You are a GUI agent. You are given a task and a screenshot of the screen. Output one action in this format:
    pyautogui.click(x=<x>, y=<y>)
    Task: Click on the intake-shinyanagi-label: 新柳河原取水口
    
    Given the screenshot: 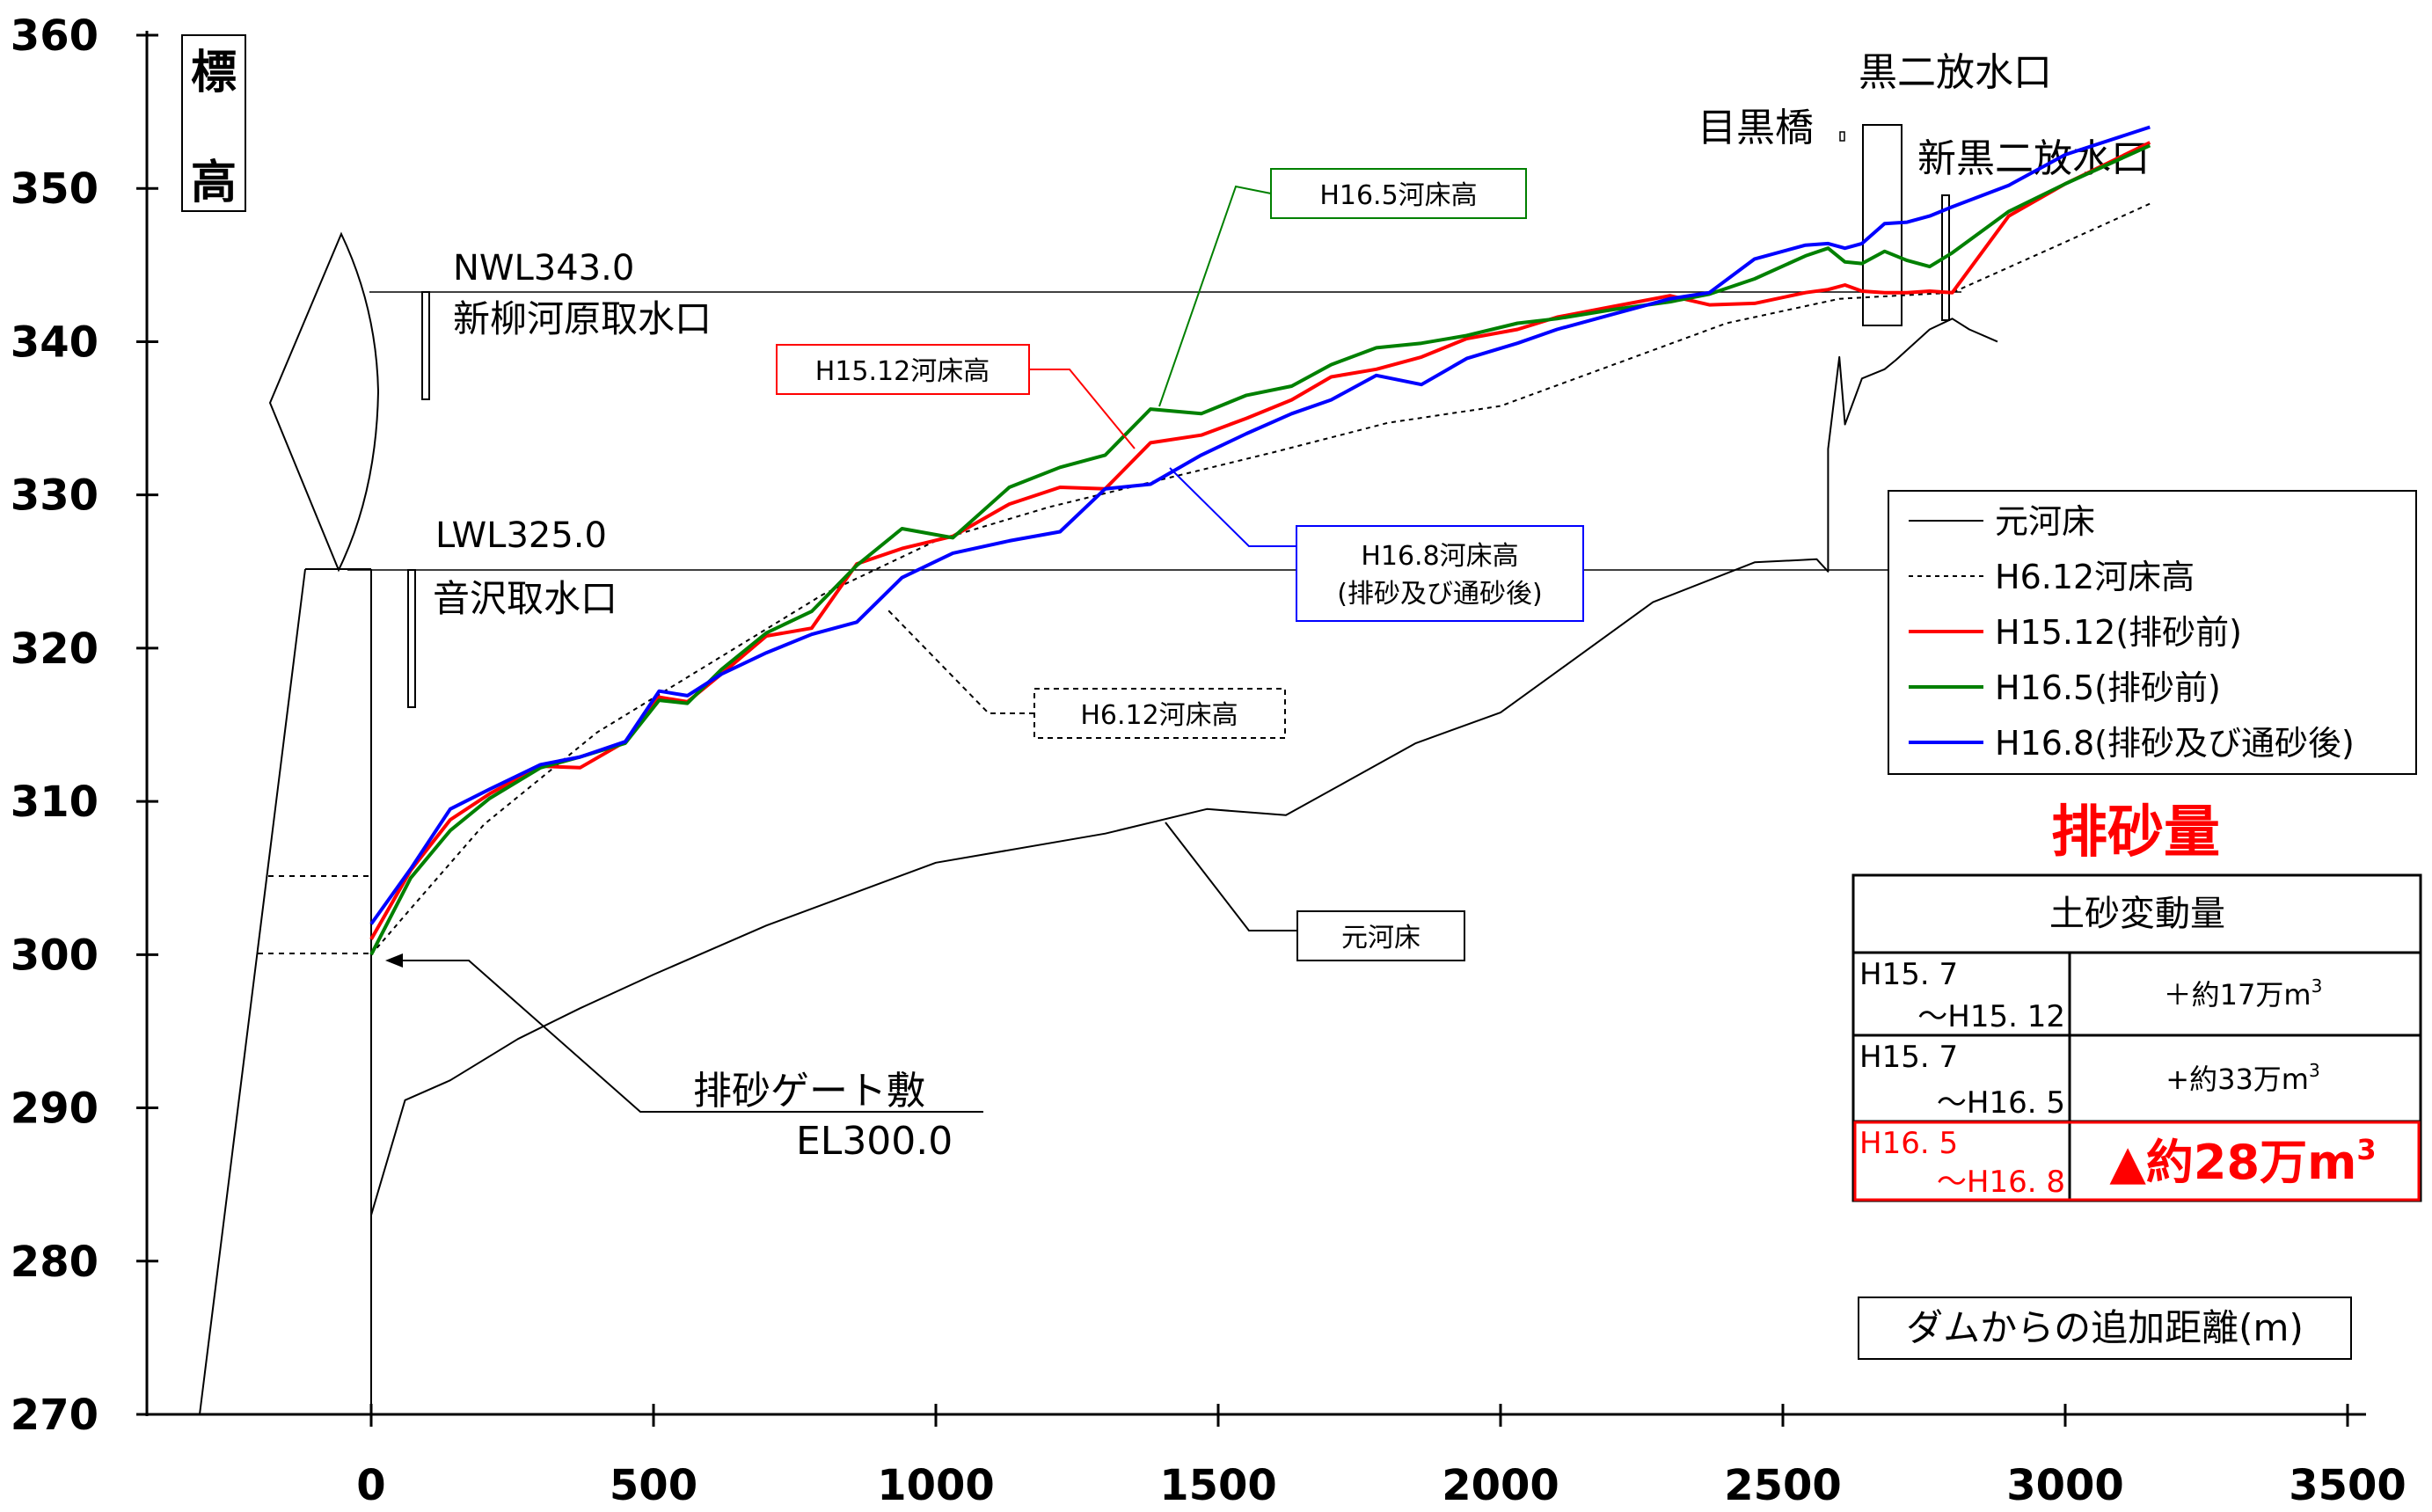 What is the action you would take?
    pyautogui.click(x=582, y=318)
    